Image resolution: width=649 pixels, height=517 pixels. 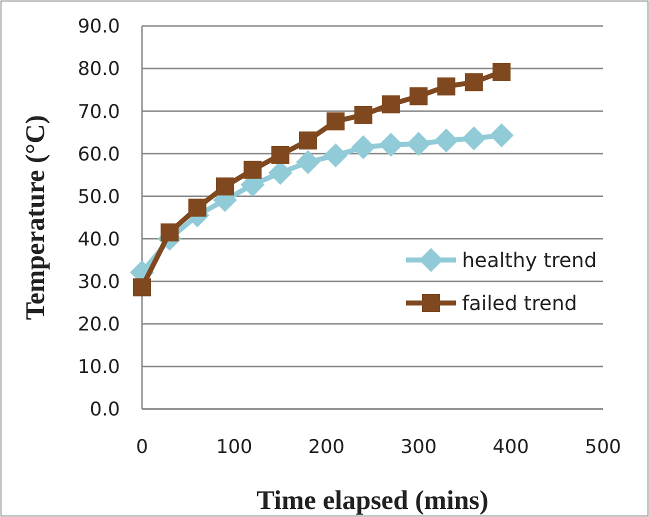 I want to click on y-axis-title: Temperature (°C), so click(x=35, y=217).